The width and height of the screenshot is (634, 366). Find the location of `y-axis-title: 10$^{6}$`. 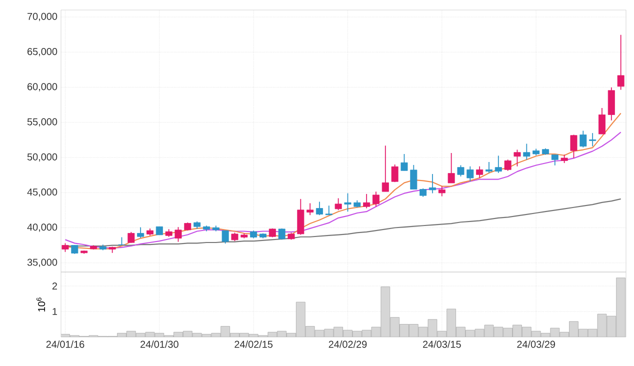

y-axis-title: 10$^{6}$ is located at coordinates (41, 305).